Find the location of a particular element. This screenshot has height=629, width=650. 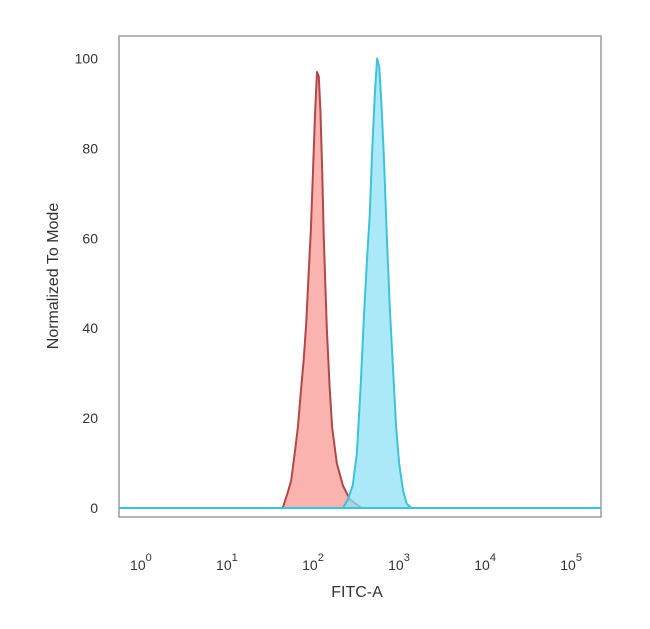

x-tick-label: 10¹ is located at coordinates (227, 562).